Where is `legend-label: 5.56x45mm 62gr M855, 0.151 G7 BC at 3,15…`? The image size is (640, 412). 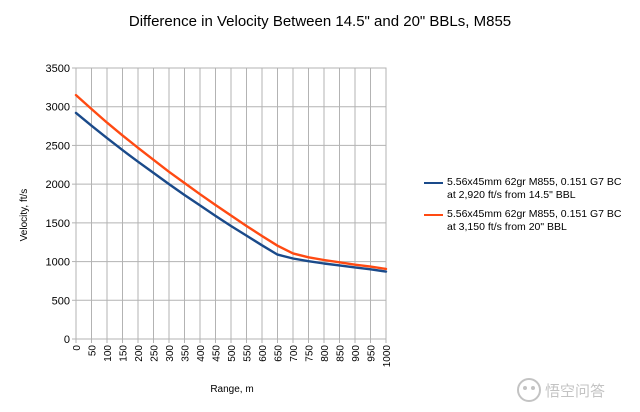 legend-label: 5.56x45mm 62gr M855, 0.151 G7 BC at 3,15… is located at coordinates (534, 220).